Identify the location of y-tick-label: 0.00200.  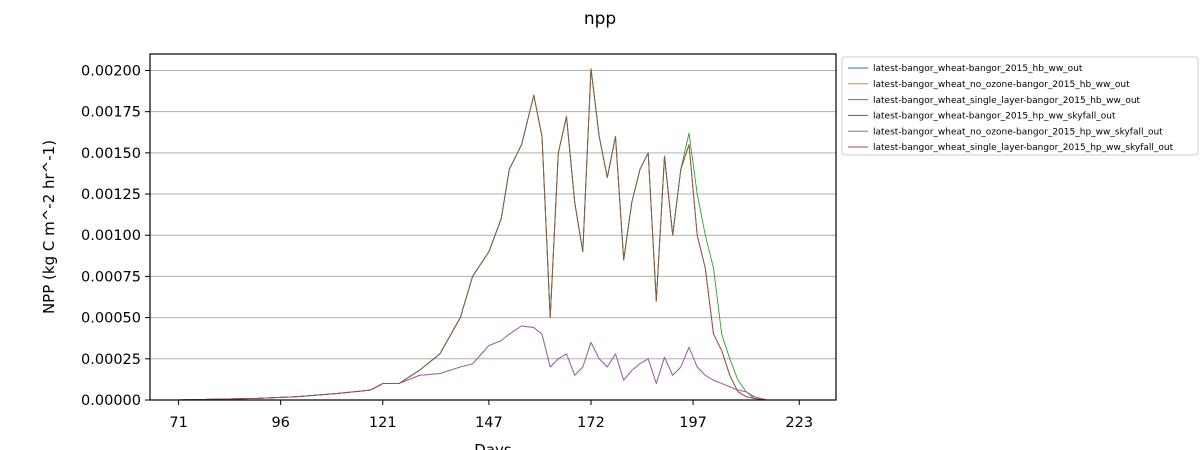
(111, 71).